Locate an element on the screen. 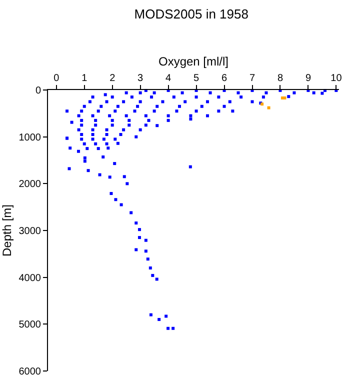  x-axis-title: Oxygen [ml/l] is located at coordinates (193, 61).